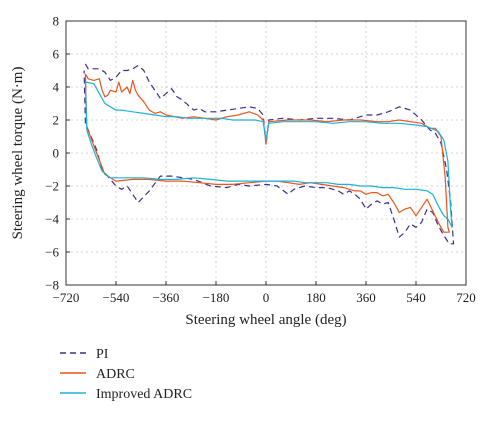  Describe the element at coordinates (52, 186) in the screenshot. I see `y-tick-label: −2` at that location.